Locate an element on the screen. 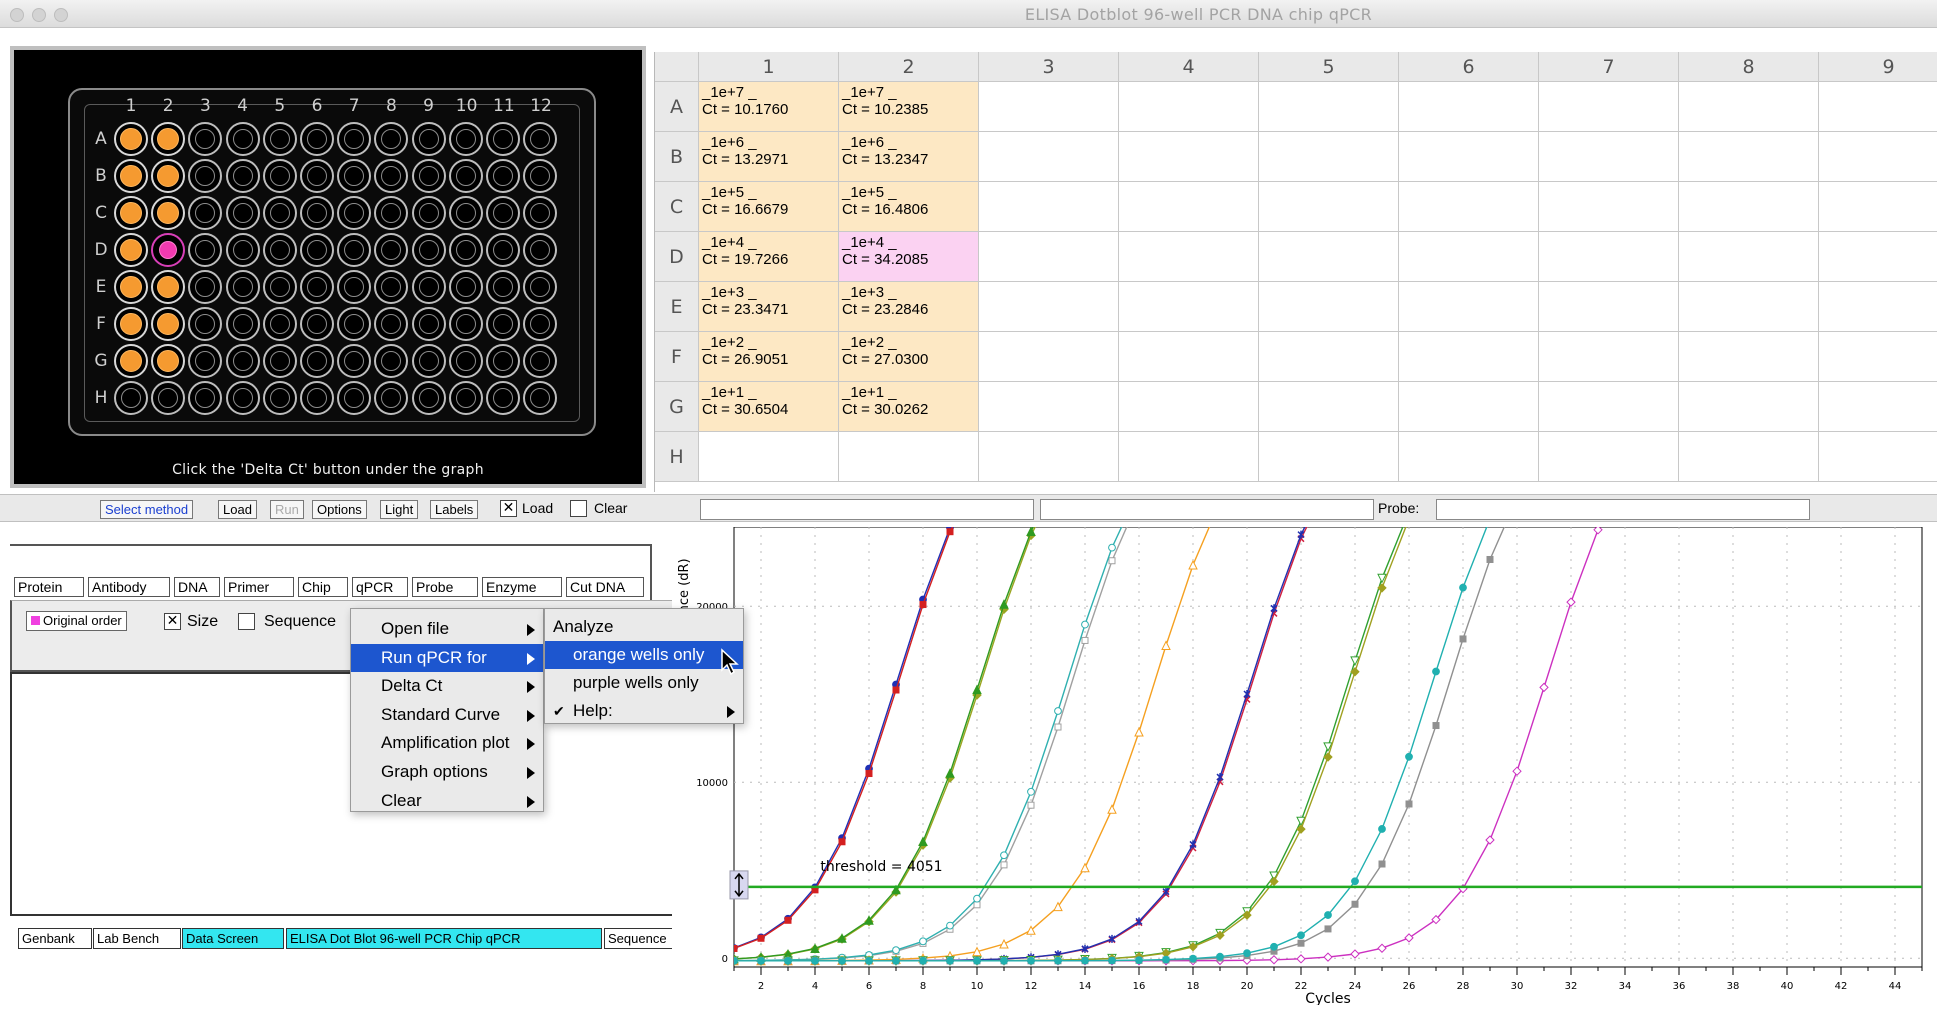 This screenshot has width=1937, height=1009. grid-column-header: 7 is located at coordinates (1609, 67).